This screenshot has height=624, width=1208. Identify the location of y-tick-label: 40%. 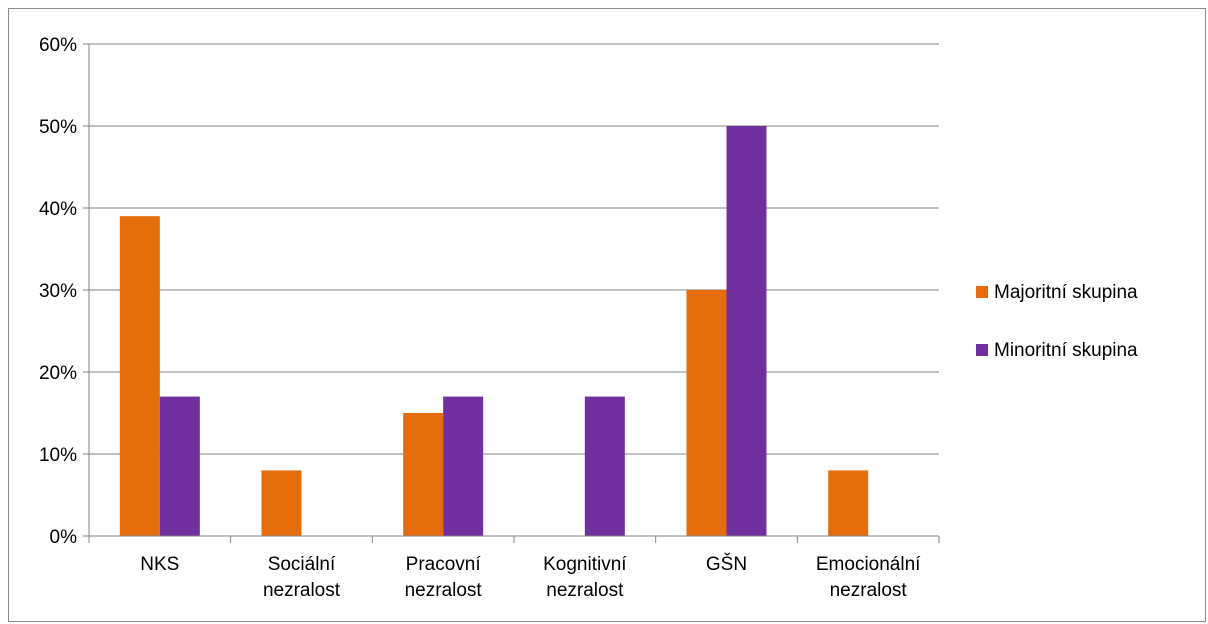
(58, 209).